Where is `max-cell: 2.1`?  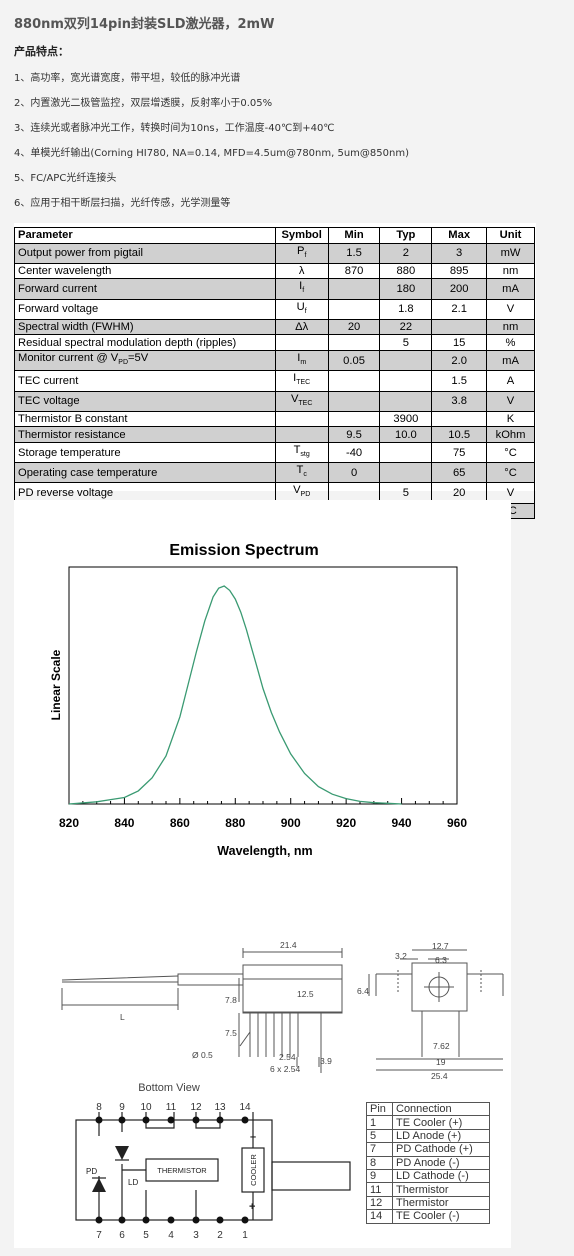 max-cell: 2.1 is located at coordinates (459, 309).